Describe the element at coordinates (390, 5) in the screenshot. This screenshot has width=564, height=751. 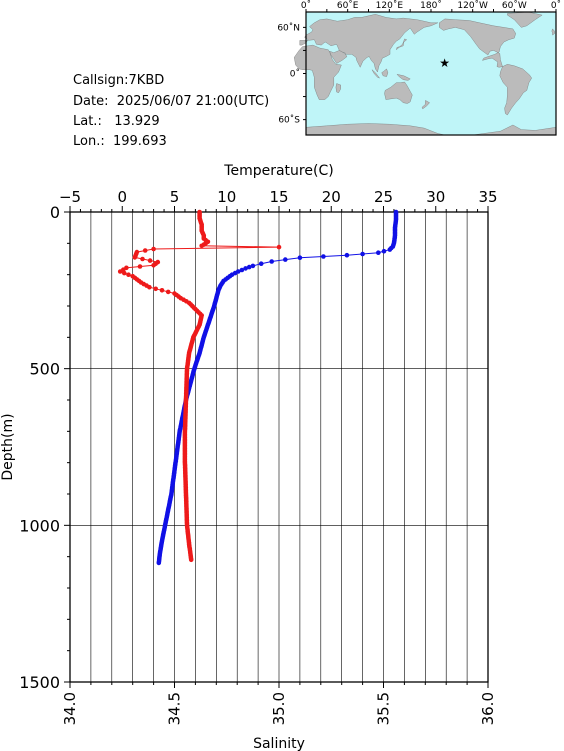
I see `map-lon-label: 120˚E` at that location.